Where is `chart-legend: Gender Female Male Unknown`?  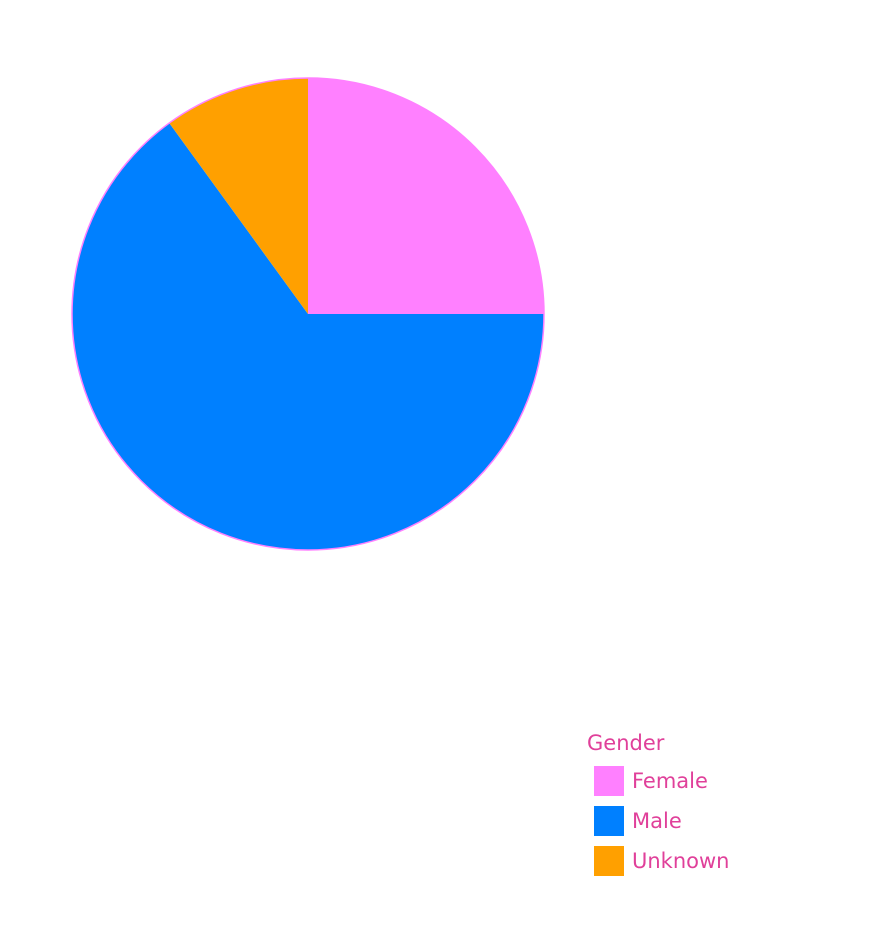
chart-legend: Gender Female Male Unknown is located at coordinates (707, 806).